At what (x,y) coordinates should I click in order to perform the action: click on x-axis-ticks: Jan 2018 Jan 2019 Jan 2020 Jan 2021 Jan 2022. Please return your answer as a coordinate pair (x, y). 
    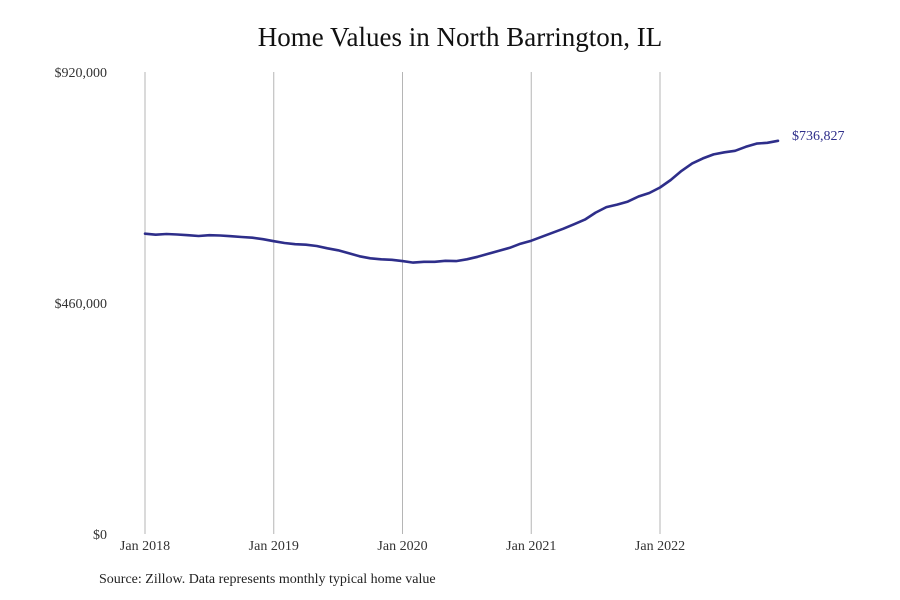
    Looking at the image, I should click on (402, 546).